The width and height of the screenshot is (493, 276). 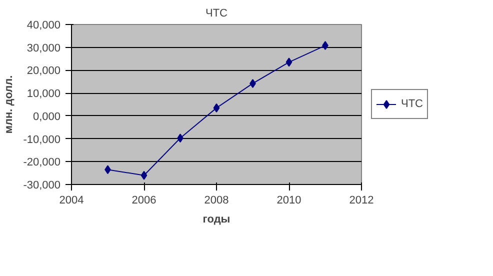 What do you see at coordinates (412, 104) in the screenshot?
I see `legend-label: ЧТС` at bounding box center [412, 104].